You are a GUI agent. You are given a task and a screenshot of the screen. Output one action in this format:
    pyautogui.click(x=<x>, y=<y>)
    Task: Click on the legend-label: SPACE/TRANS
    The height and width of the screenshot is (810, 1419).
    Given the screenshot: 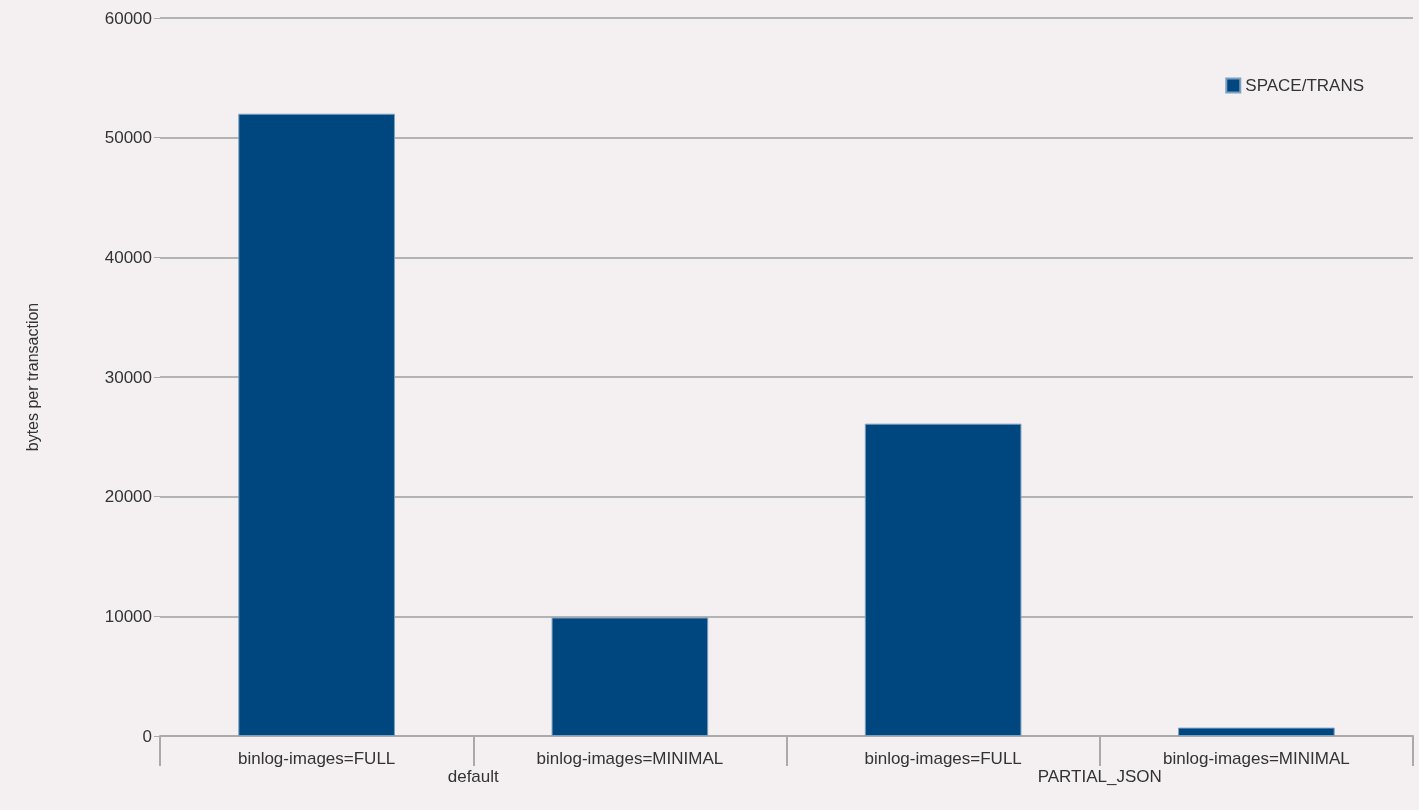 What is the action you would take?
    pyautogui.click(x=1305, y=85)
    